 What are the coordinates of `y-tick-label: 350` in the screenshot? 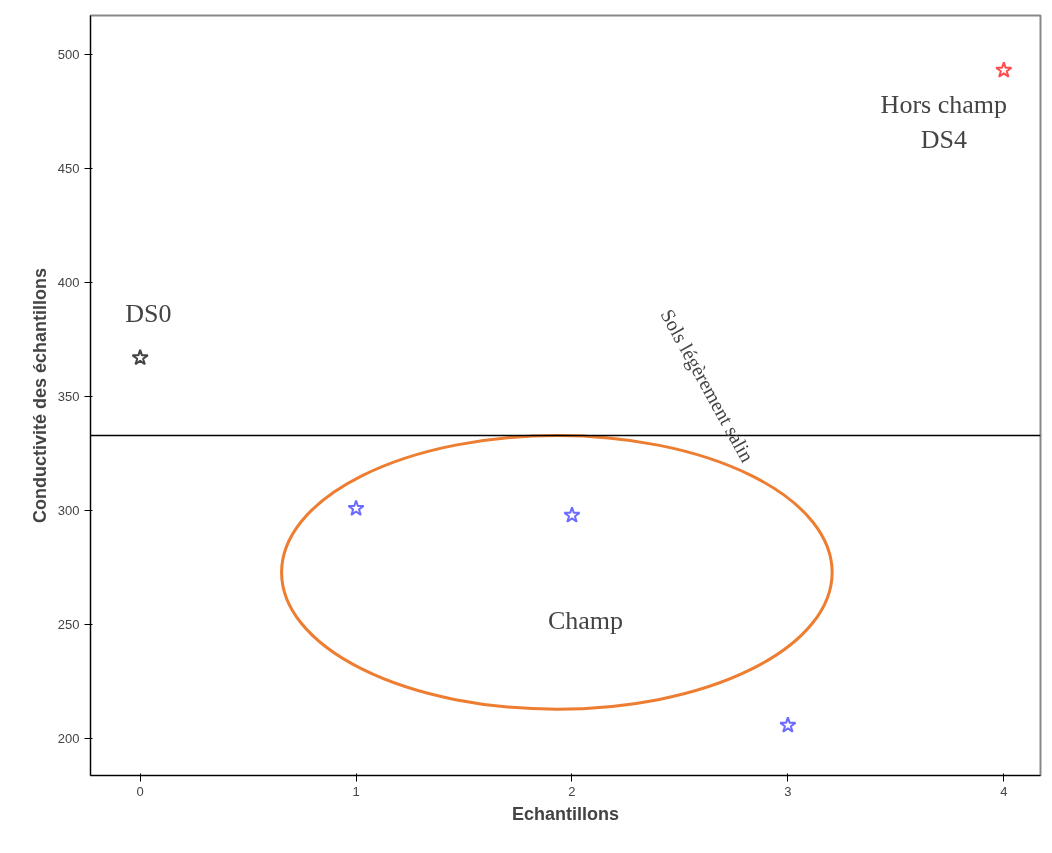 It's located at (68, 397).